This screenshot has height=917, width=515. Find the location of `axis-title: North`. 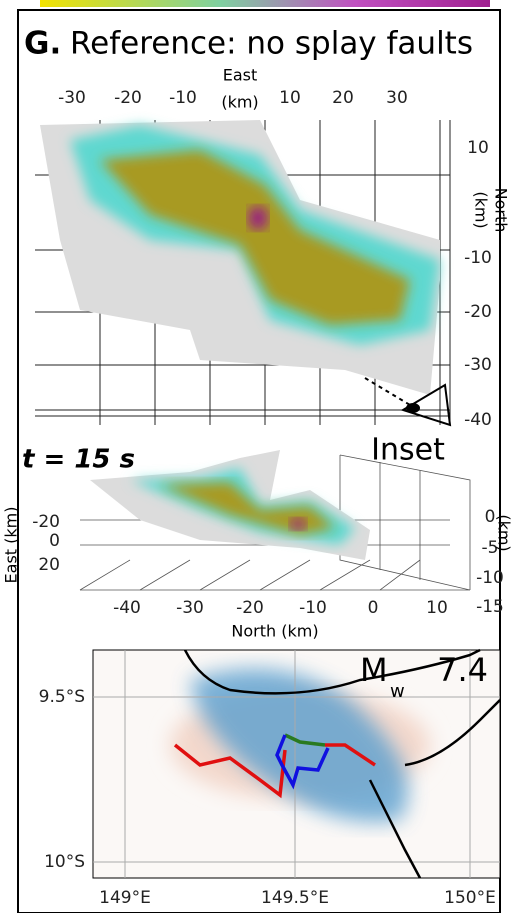

axis-title: North is located at coordinates (501, 210).